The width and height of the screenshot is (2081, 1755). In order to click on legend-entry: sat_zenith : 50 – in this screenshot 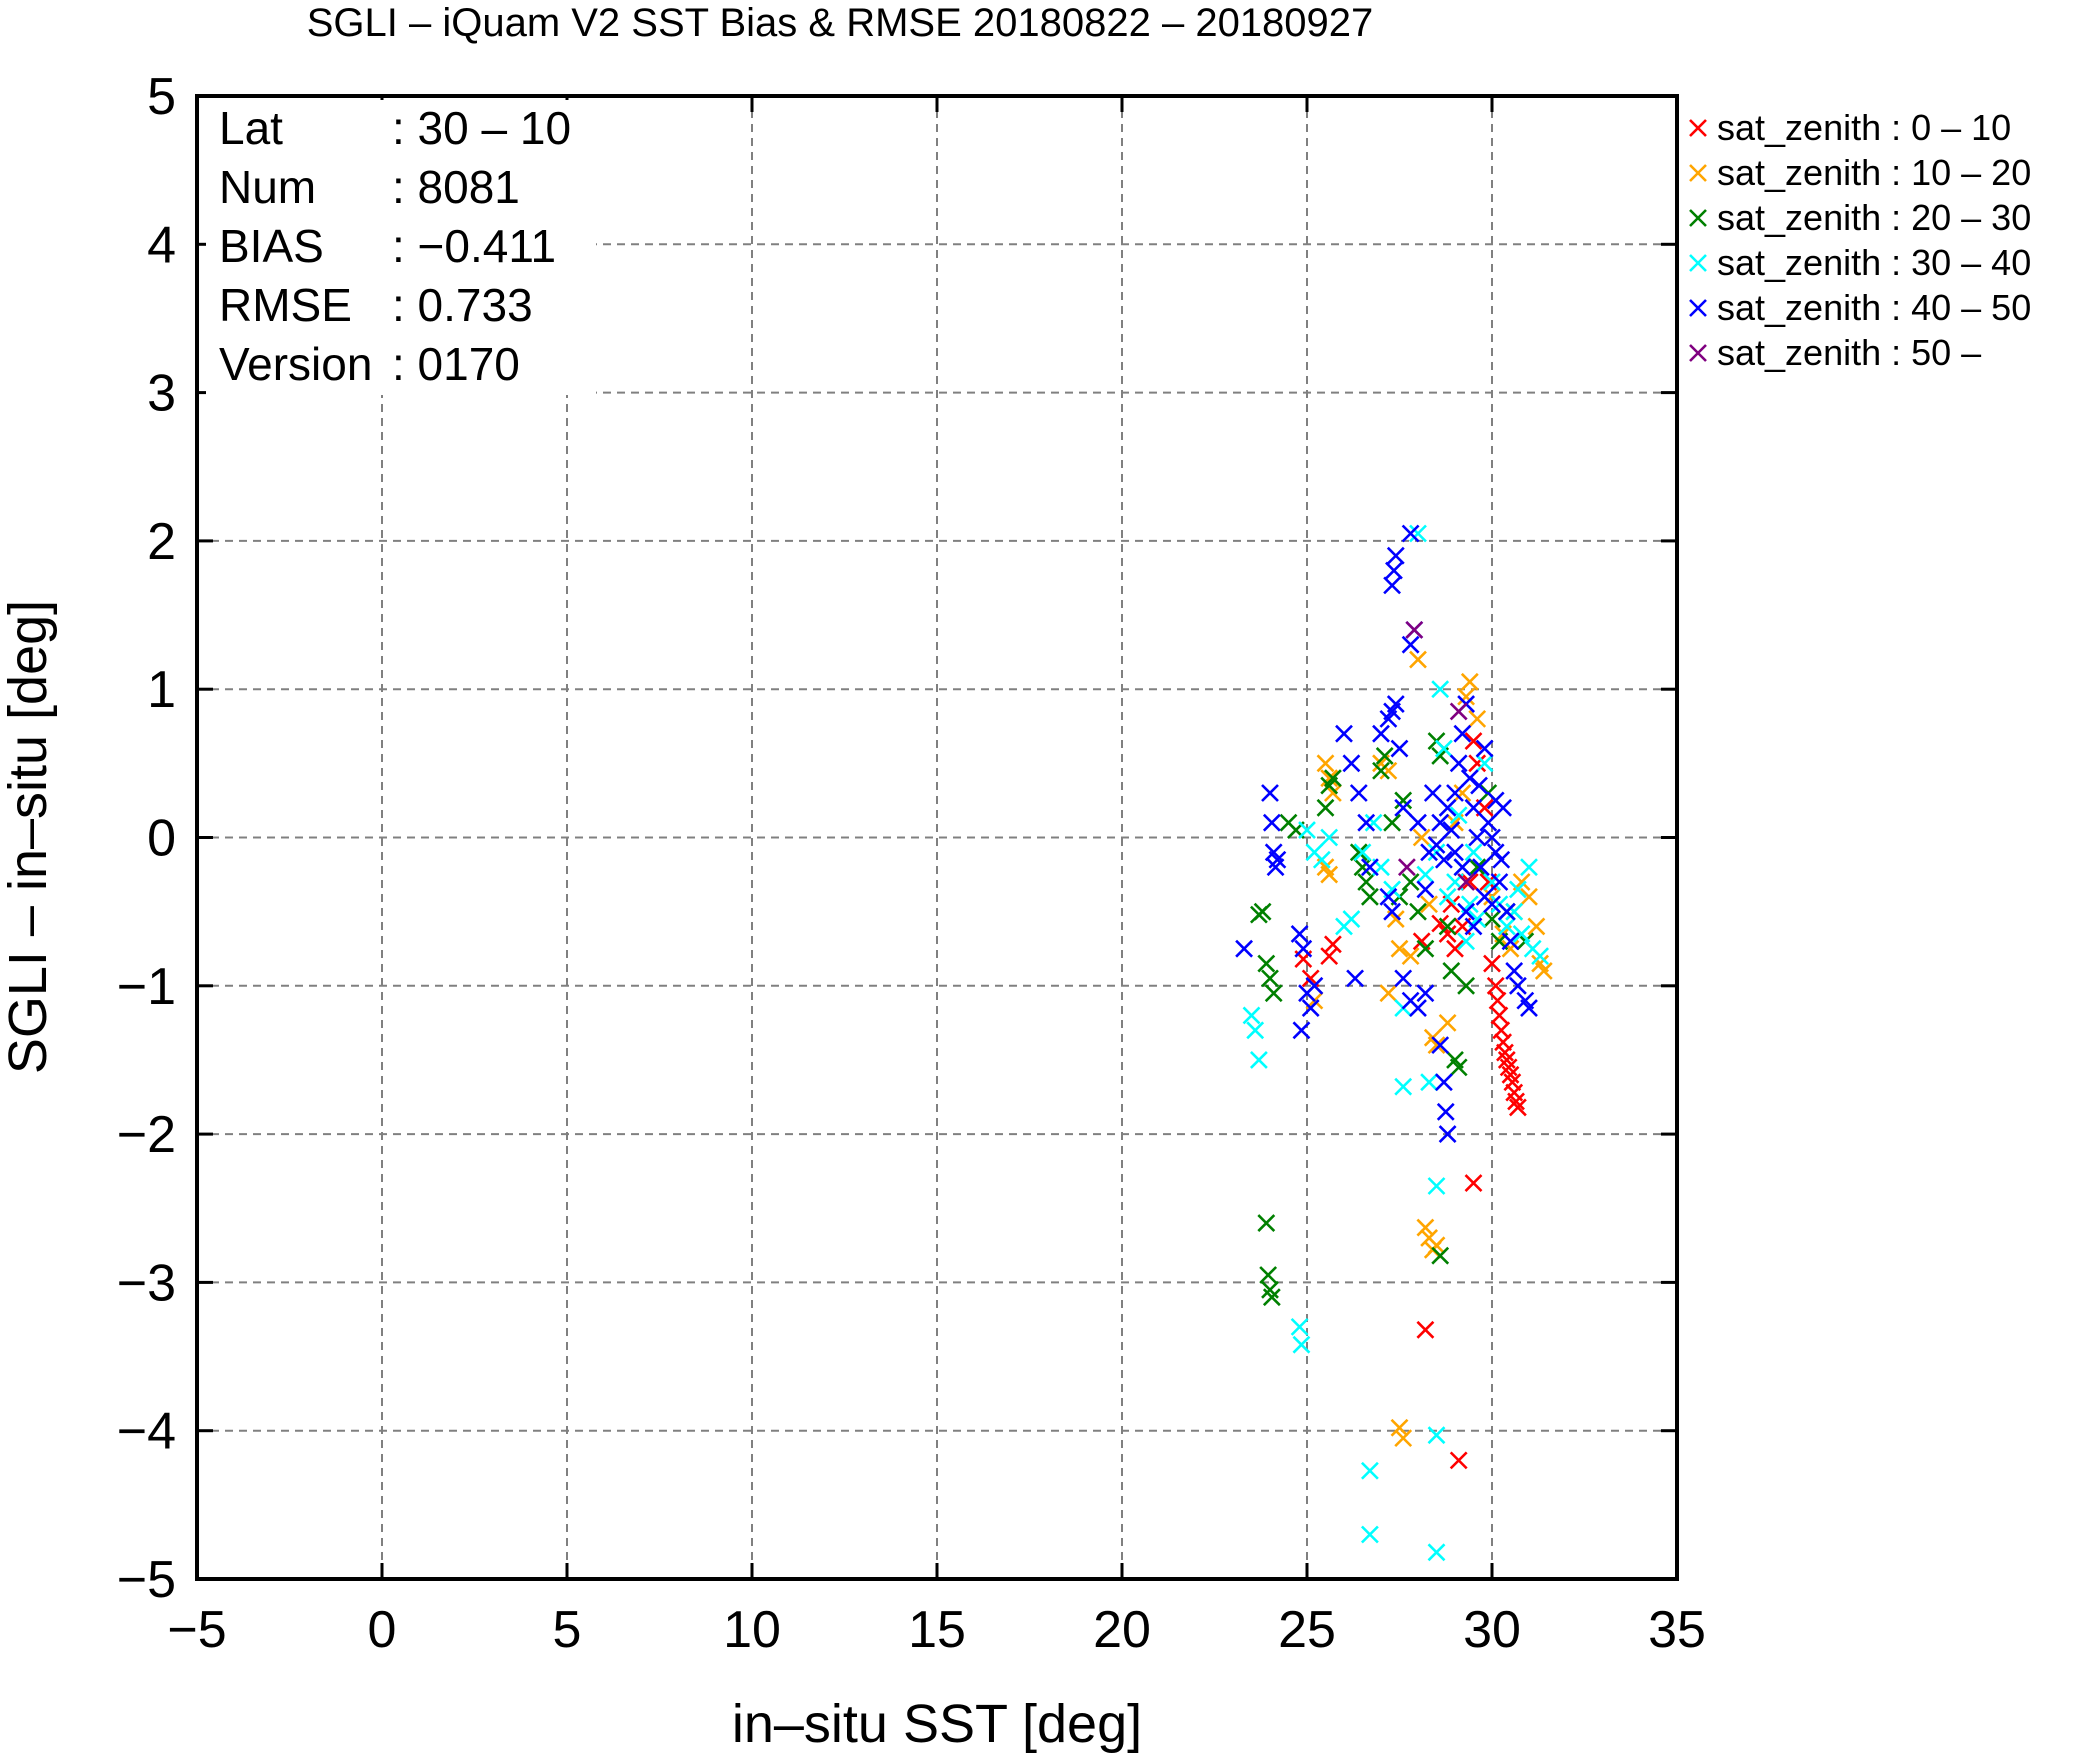, I will do `click(1849, 352)`.